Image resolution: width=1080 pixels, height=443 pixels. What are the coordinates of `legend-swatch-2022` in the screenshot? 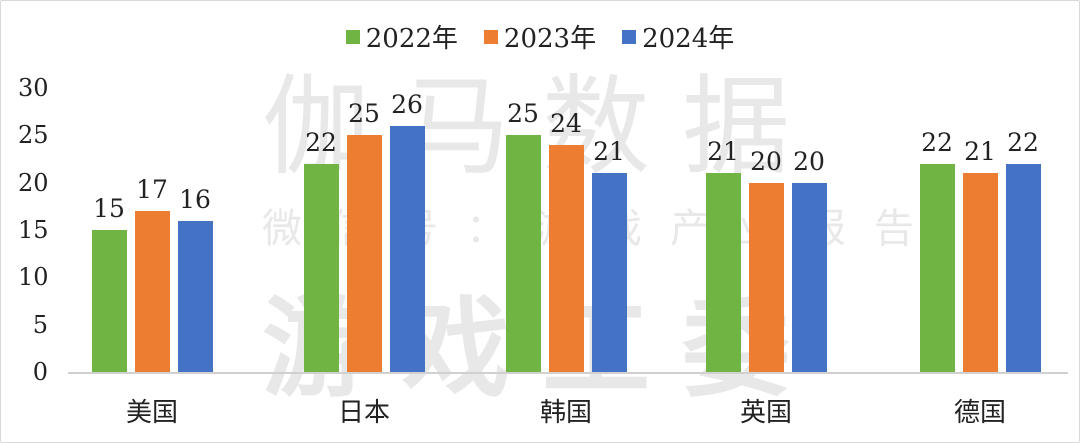 It's located at (352, 36).